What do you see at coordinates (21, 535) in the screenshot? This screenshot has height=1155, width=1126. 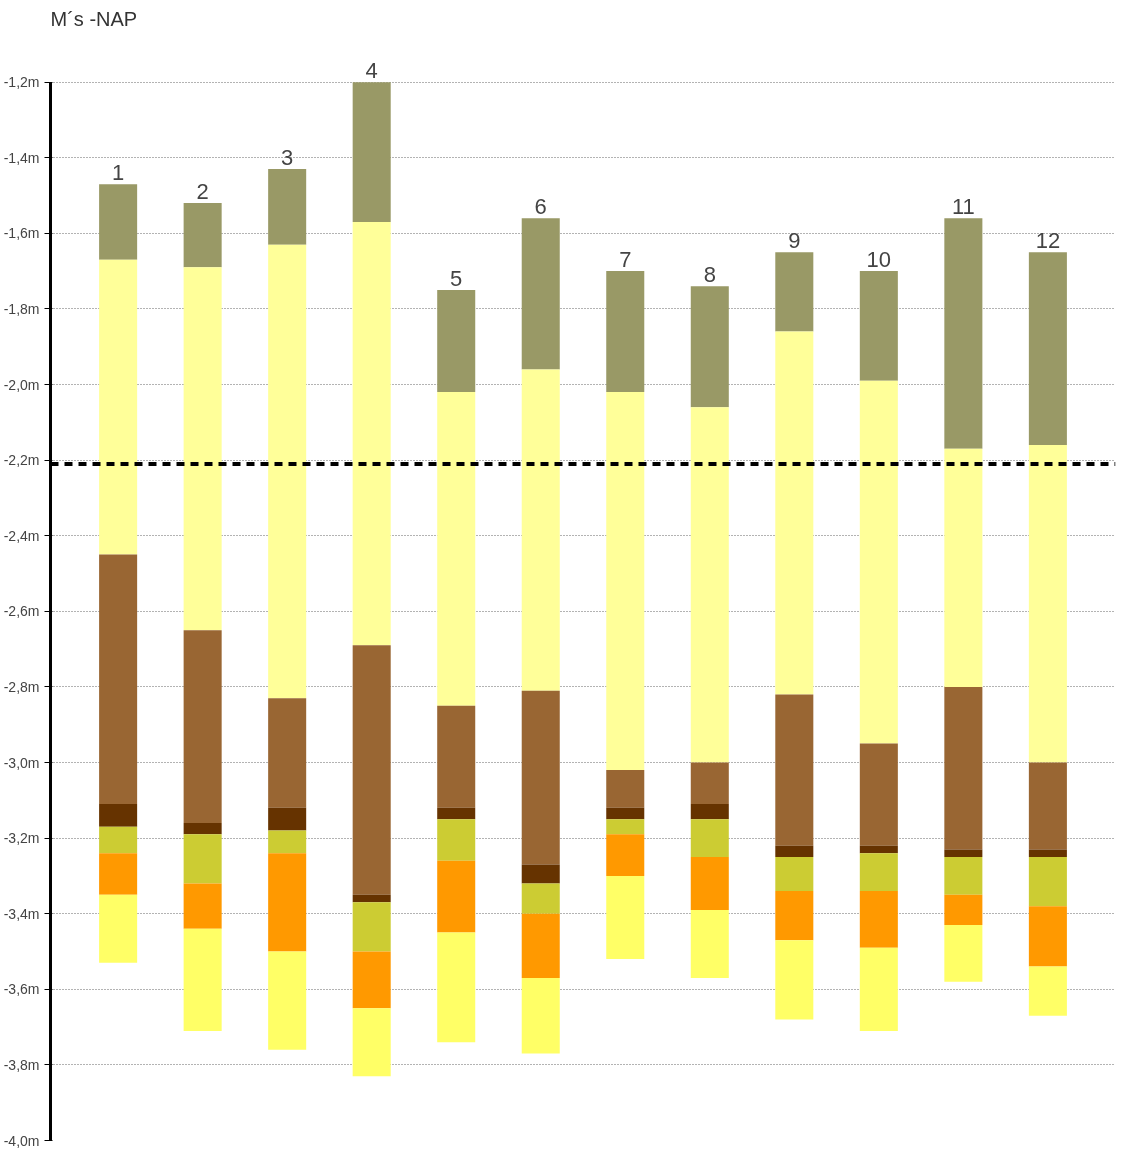 I see `y-tick-label: -2,4m` at bounding box center [21, 535].